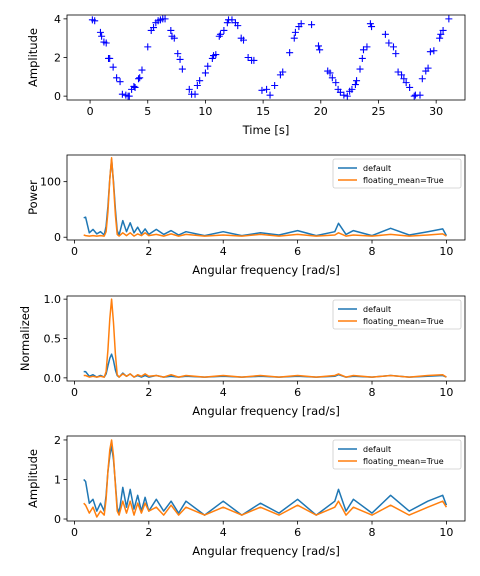 Image resolution: width=480 pixels, height=576 pixels. I want to click on y-tick-label: 100, so click(50, 182).